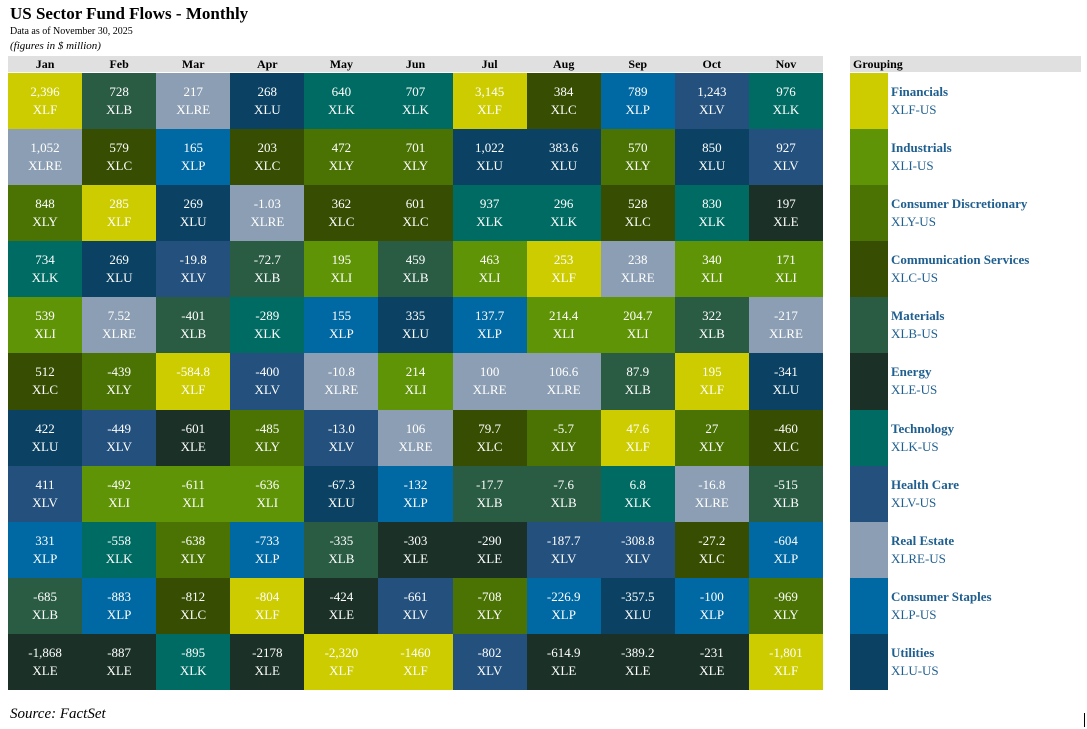 Image resolution: width=1087 pixels, height=729 pixels. Describe the element at coordinates (193, 260) in the screenshot. I see `flow-value: -19.8` at that location.